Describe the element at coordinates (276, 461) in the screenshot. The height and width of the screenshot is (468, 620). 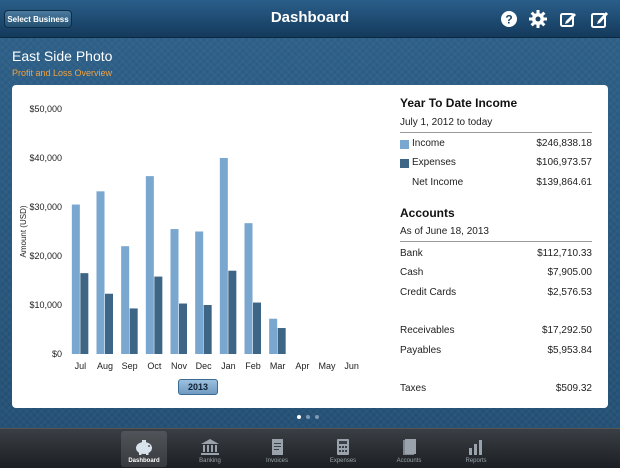
I see `tab-label: Invoices` at that location.